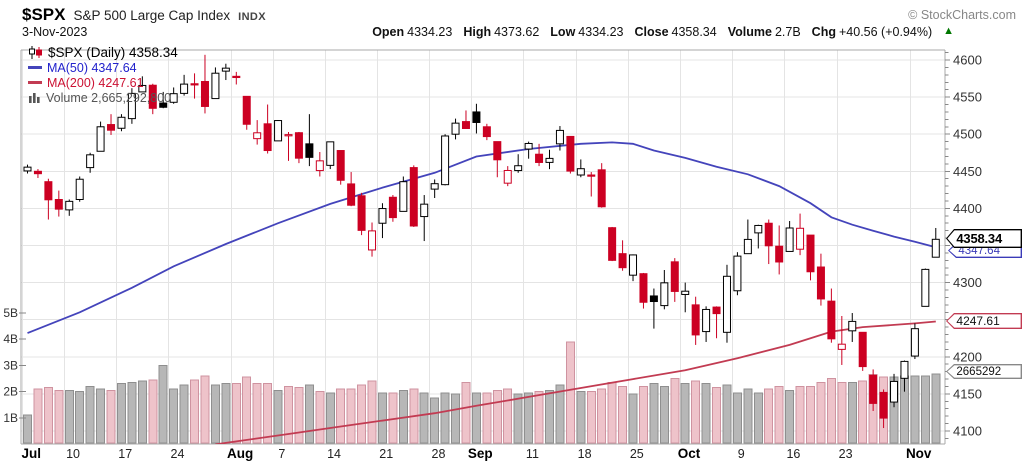 The image size is (1024, 467). Describe the element at coordinates (872, 32) in the screenshot. I see `quote-change: Chg +40.56 (+0.94%)` at that location.